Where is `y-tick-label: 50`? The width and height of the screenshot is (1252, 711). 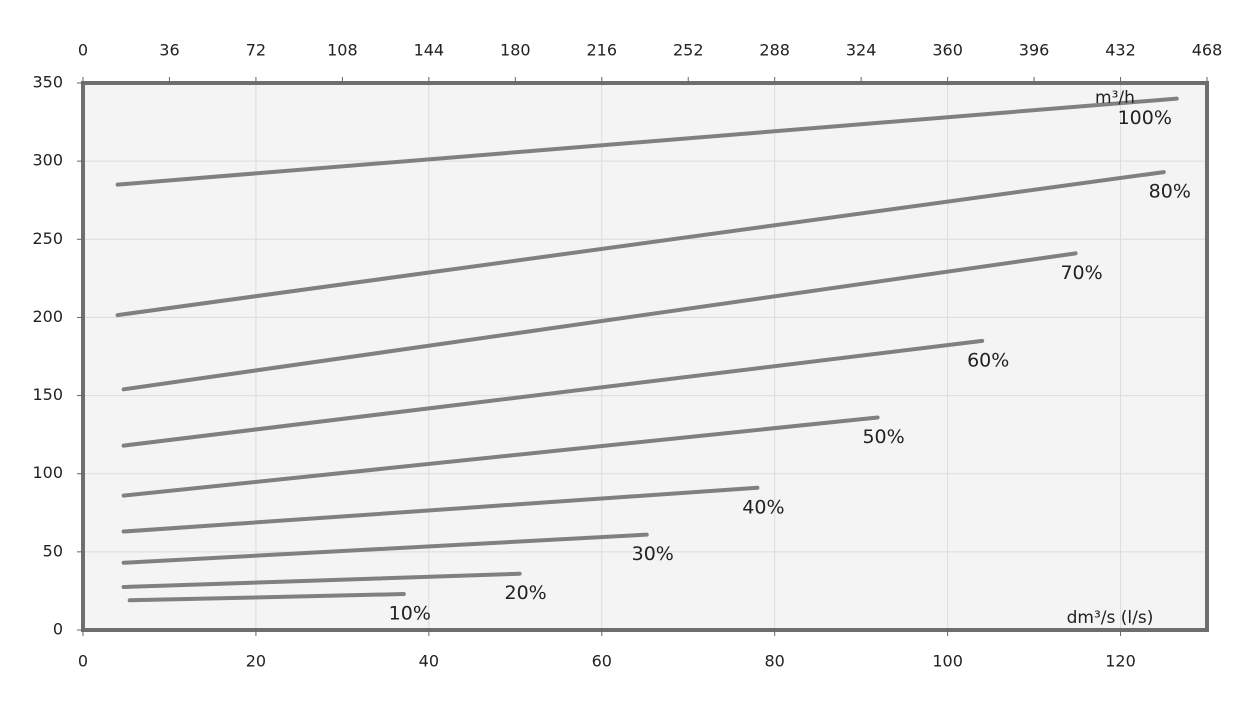
y-tick-label: 50 is located at coordinates (53, 550).